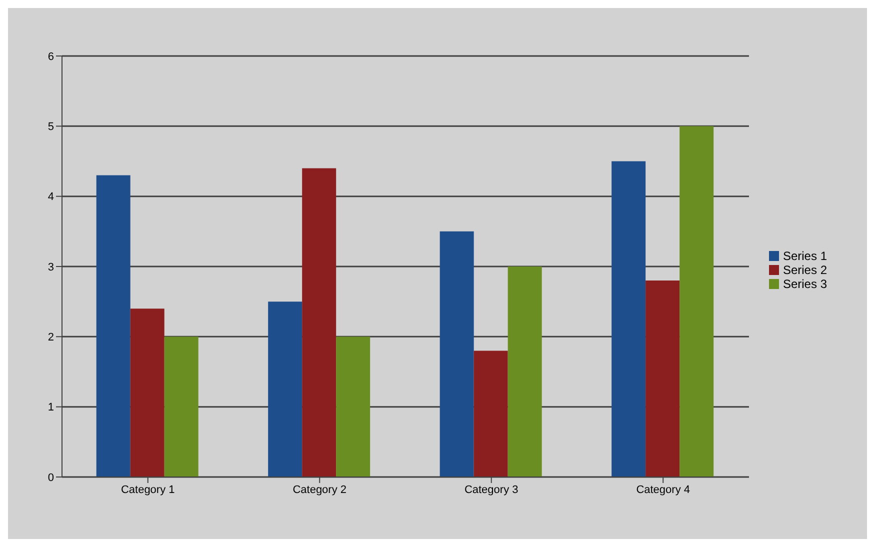  What do you see at coordinates (51, 197) in the screenshot?
I see `y-tick-label: 4` at bounding box center [51, 197].